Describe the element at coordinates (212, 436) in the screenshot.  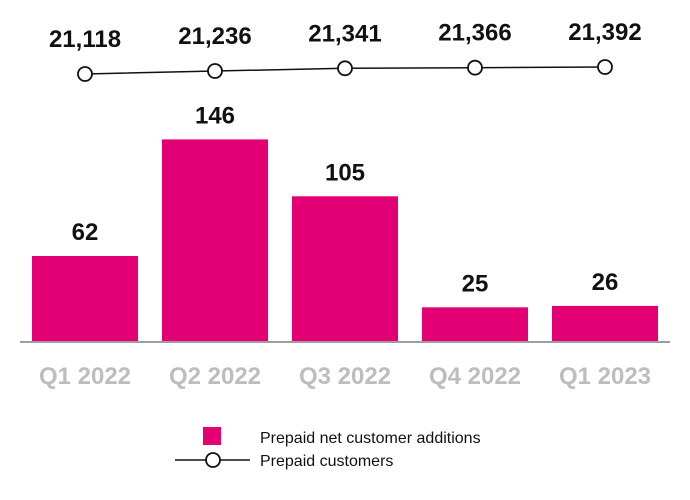
I see `legend-swatch-bar` at that location.